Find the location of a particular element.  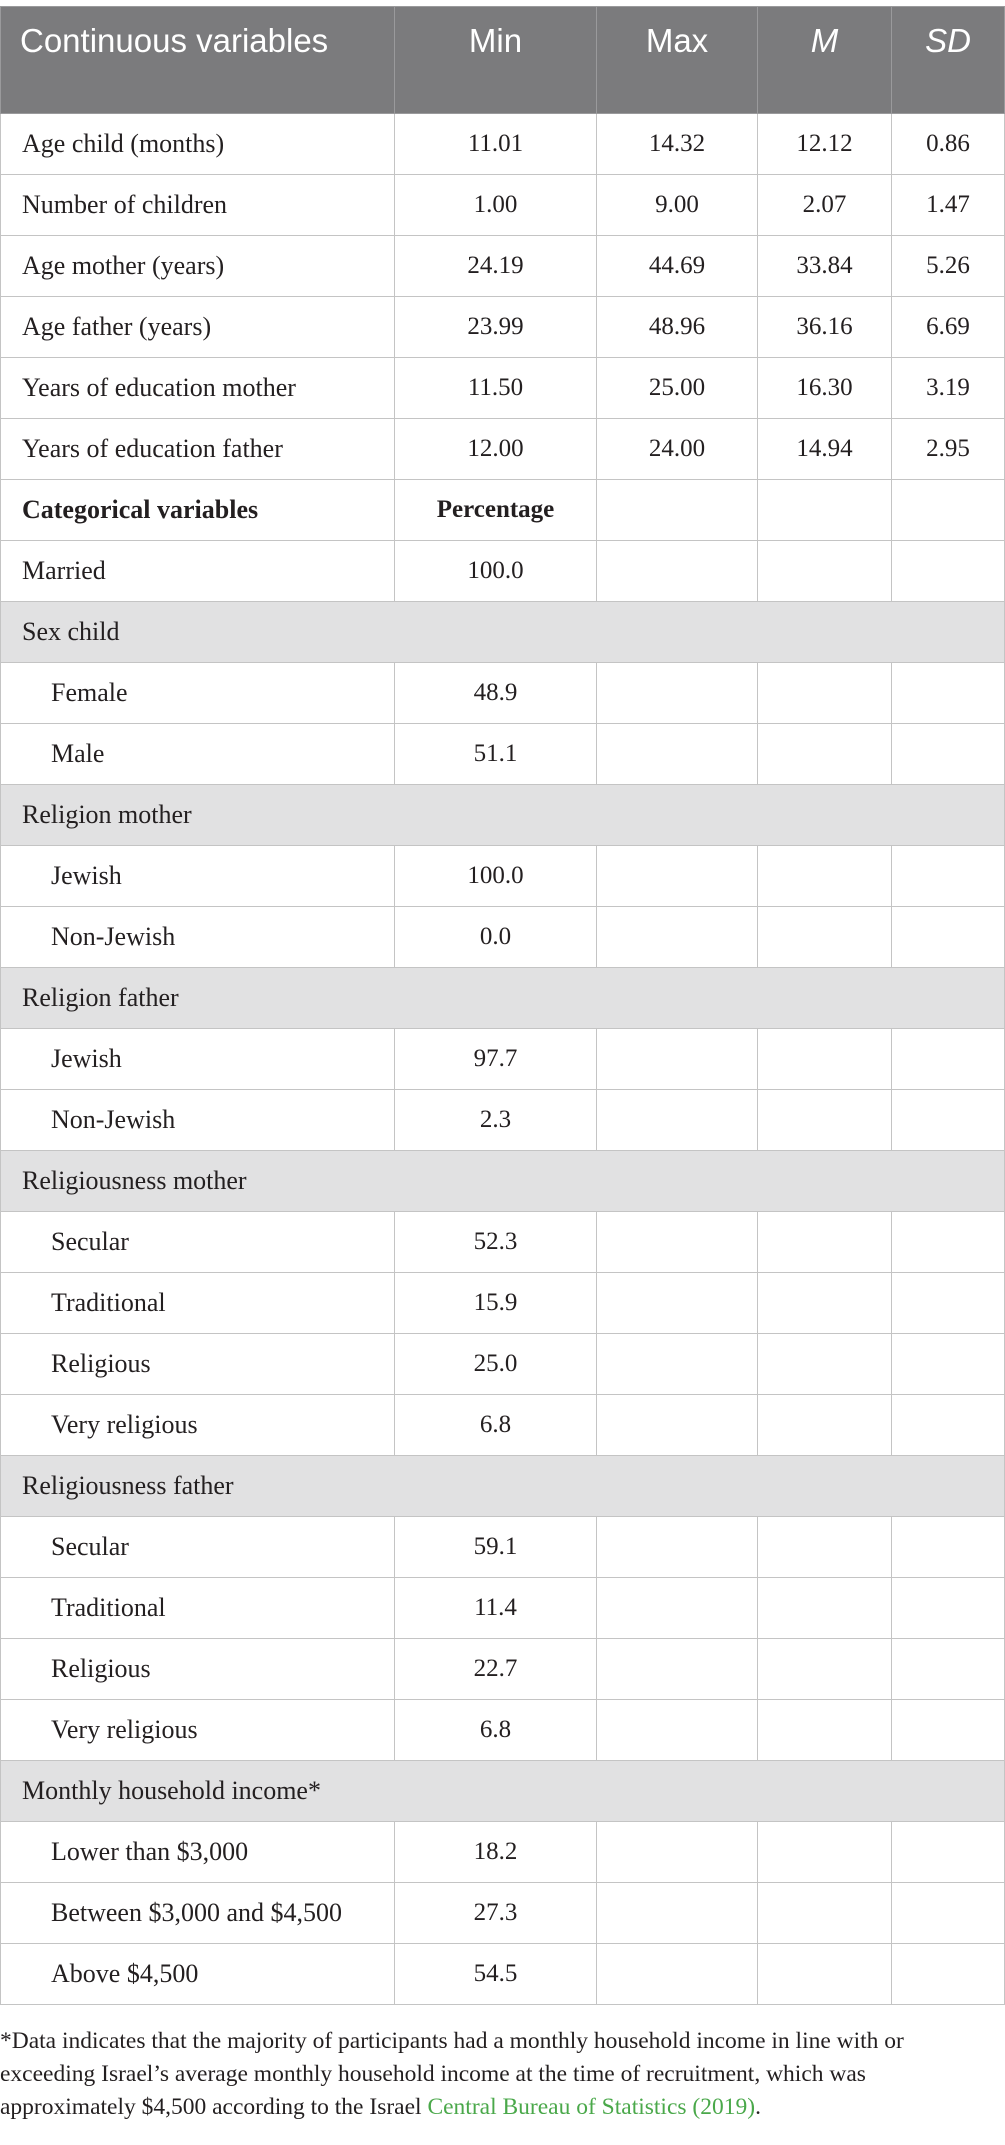

group-header-row: Religiousness father is located at coordinates (502, 1486).